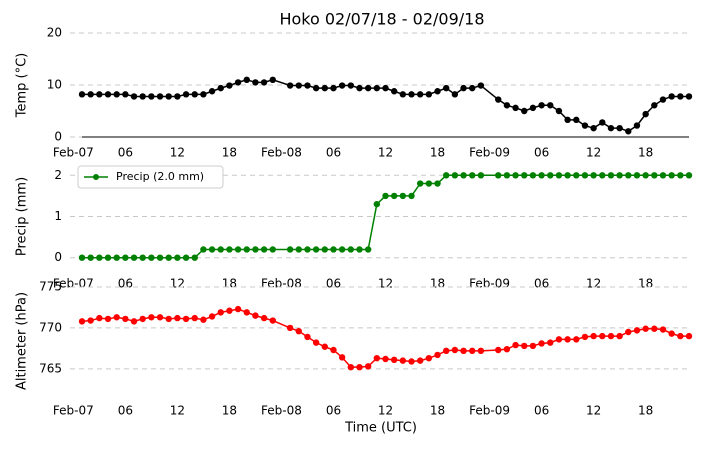 The image size is (704, 449). I want to click on y-axis-label: Precip (mm), so click(22, 216).